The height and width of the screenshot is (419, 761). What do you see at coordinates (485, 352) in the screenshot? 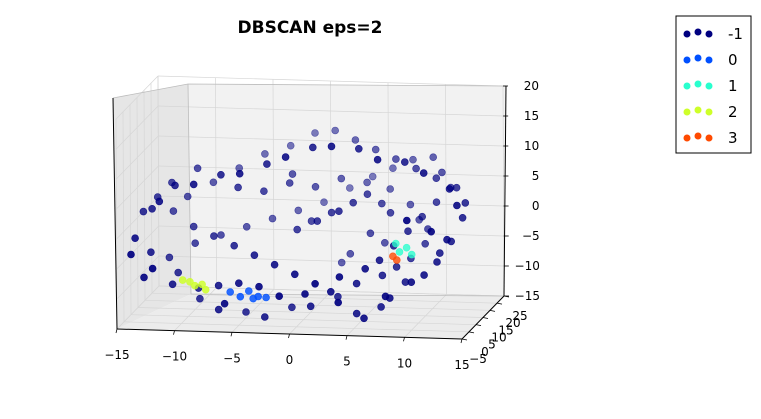
I see `y-tick-label: 0` at bounding box center [485, 352].